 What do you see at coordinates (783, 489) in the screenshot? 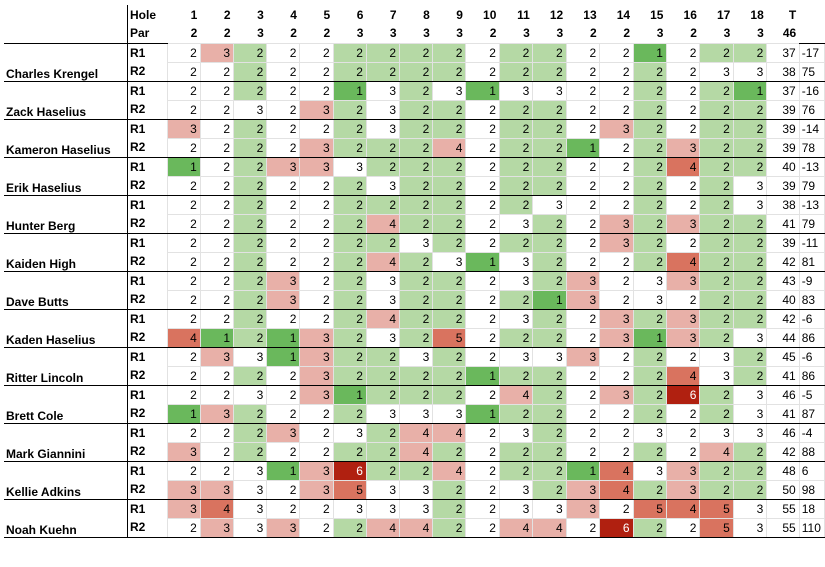
I see `round-total: 50` at bounding box center [783, 489].